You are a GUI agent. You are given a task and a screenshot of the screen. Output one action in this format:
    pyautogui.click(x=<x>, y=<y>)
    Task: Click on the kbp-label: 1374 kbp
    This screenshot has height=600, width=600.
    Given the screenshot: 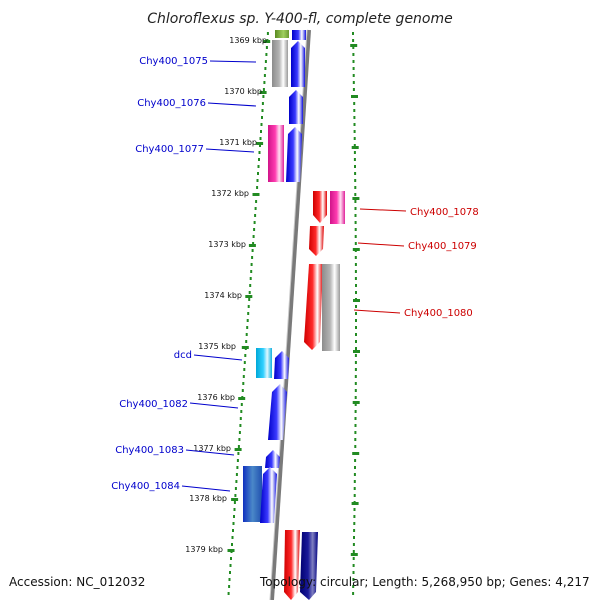 What is the action you would take?
    pyautogui.click(x=223, y=295)
    